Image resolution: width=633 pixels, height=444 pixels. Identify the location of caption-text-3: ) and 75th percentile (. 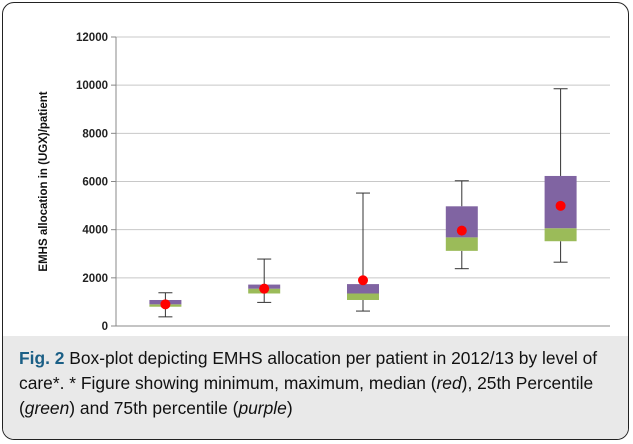
(154, 408).